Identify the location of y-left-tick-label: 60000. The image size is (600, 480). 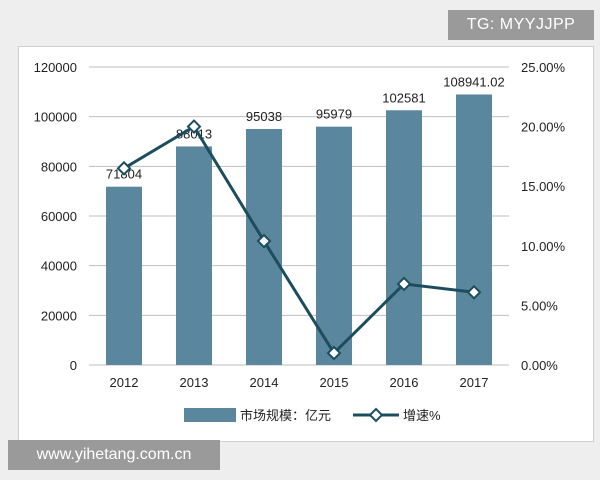
(59, 216).